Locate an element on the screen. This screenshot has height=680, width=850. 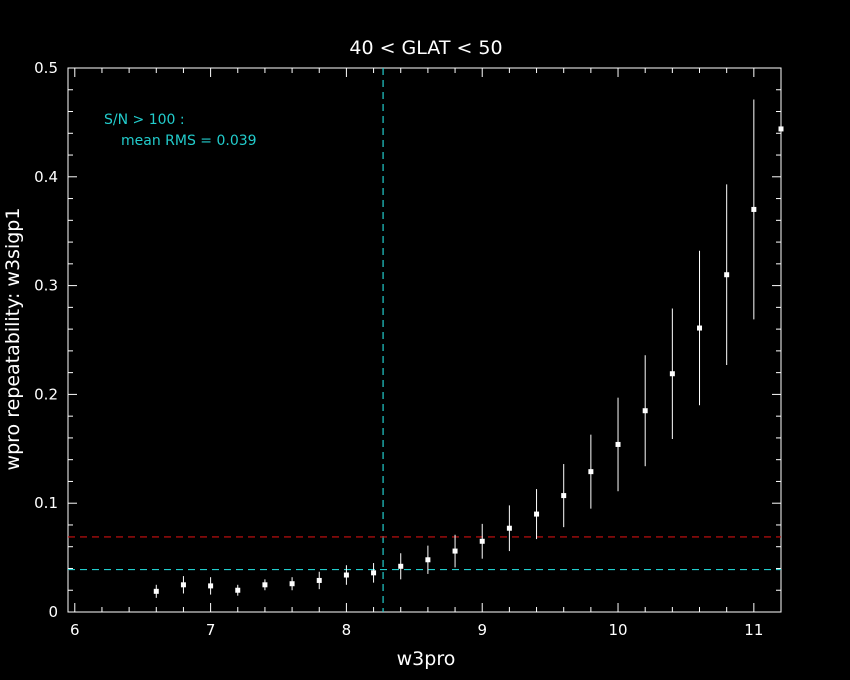
x-tick-label: 6 is located at coordinates (75, 630).